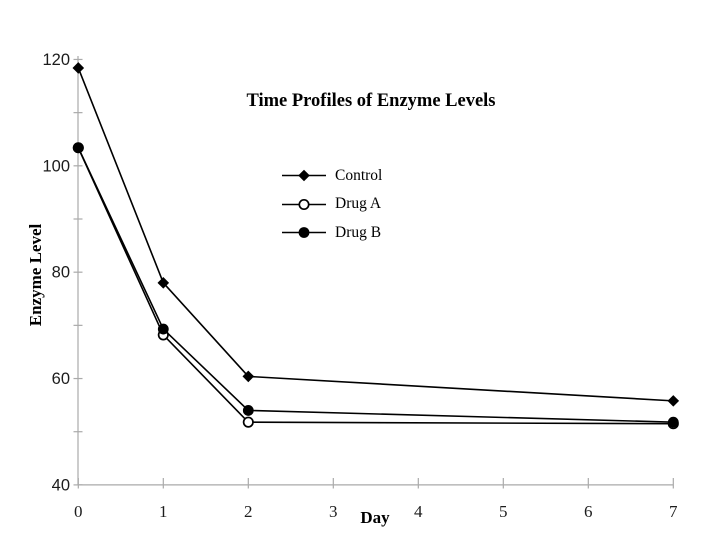 Image resolution: width=720 pixels, height=540 pixels. Describe the element at coordinates (358, 232) in the screenshot. I see `legend-label: Drug B` at that location.